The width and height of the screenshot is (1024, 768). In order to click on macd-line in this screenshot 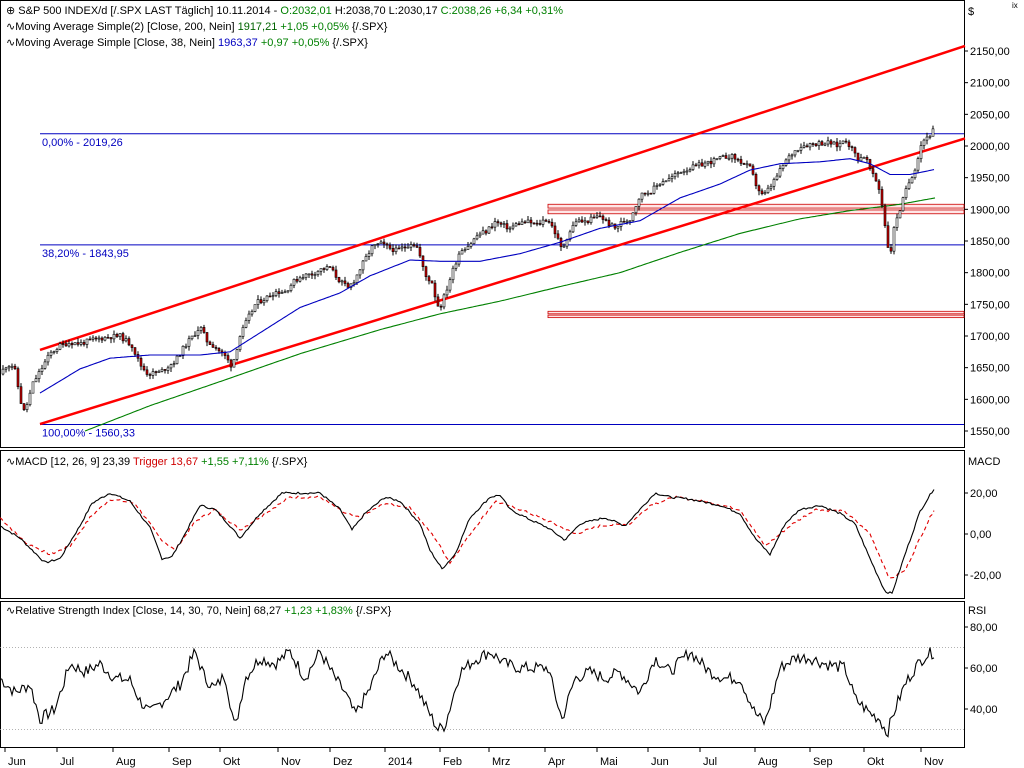, I will do `click(467, 542)`.